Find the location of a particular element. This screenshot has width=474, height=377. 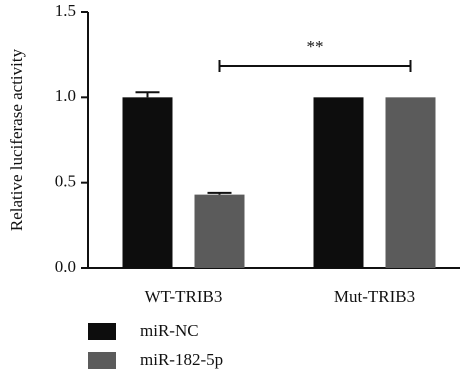

significance-label: ** is located at coordinates (315, 46).